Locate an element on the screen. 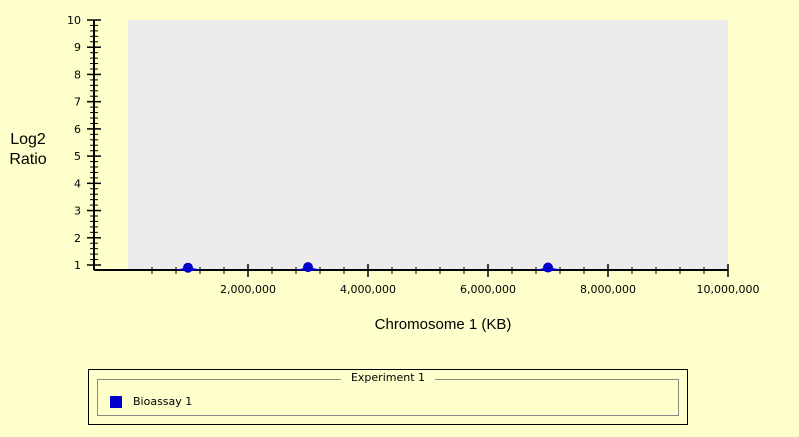 Image resolution: width=799 pixels, height=437 pixels. y-tick-label: 9 is located at coordinates (77, 47).